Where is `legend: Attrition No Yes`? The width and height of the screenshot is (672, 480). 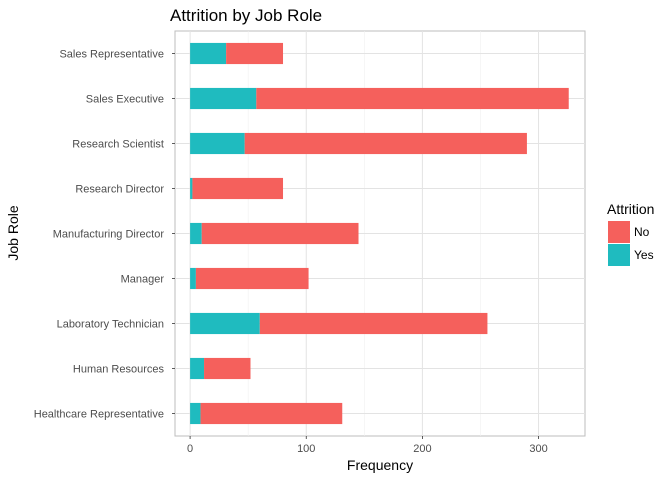 legend: Attrition No Yes is located at coordinates (630, 233).